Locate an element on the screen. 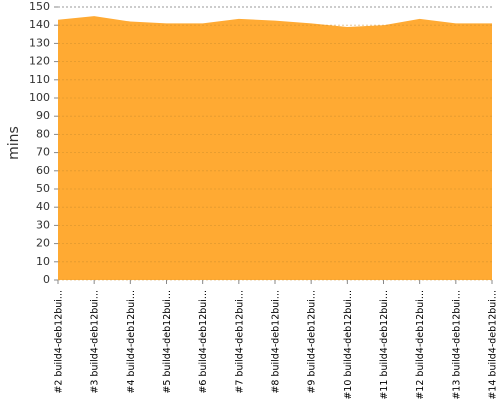  y-tick-label: 140 is located at coordinates (39, 24).